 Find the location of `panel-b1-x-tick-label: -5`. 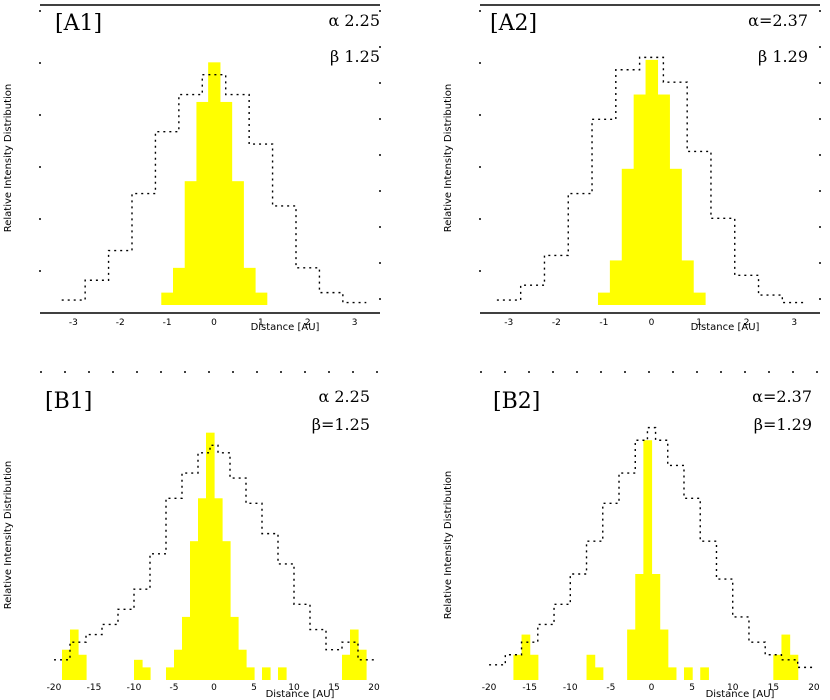

panel-b1-x-tick-label: -5 is located at coordinates (174, 688).